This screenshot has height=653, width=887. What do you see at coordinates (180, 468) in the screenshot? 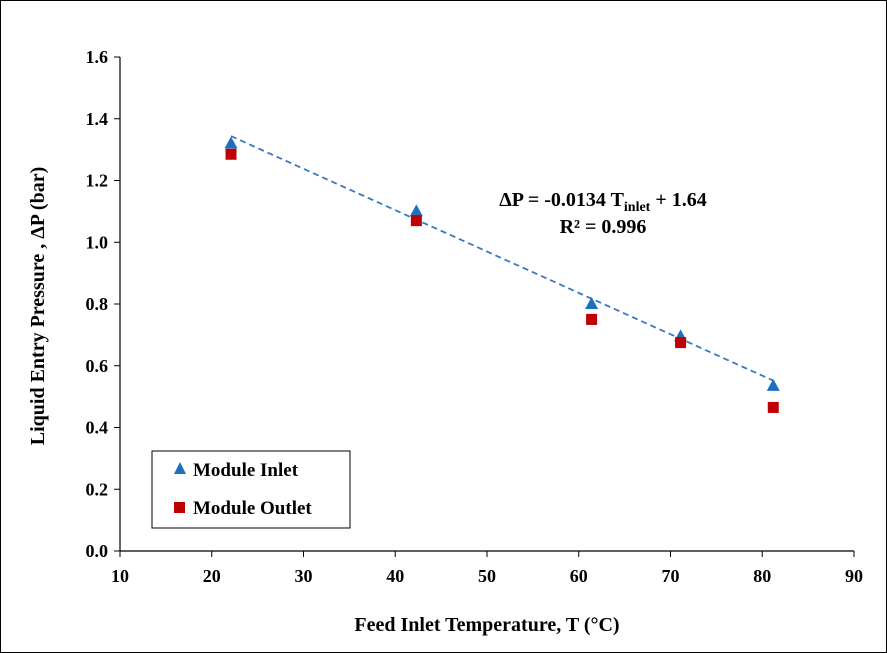
I see `legend-marker-inlet` at bounding box center [180, 468].